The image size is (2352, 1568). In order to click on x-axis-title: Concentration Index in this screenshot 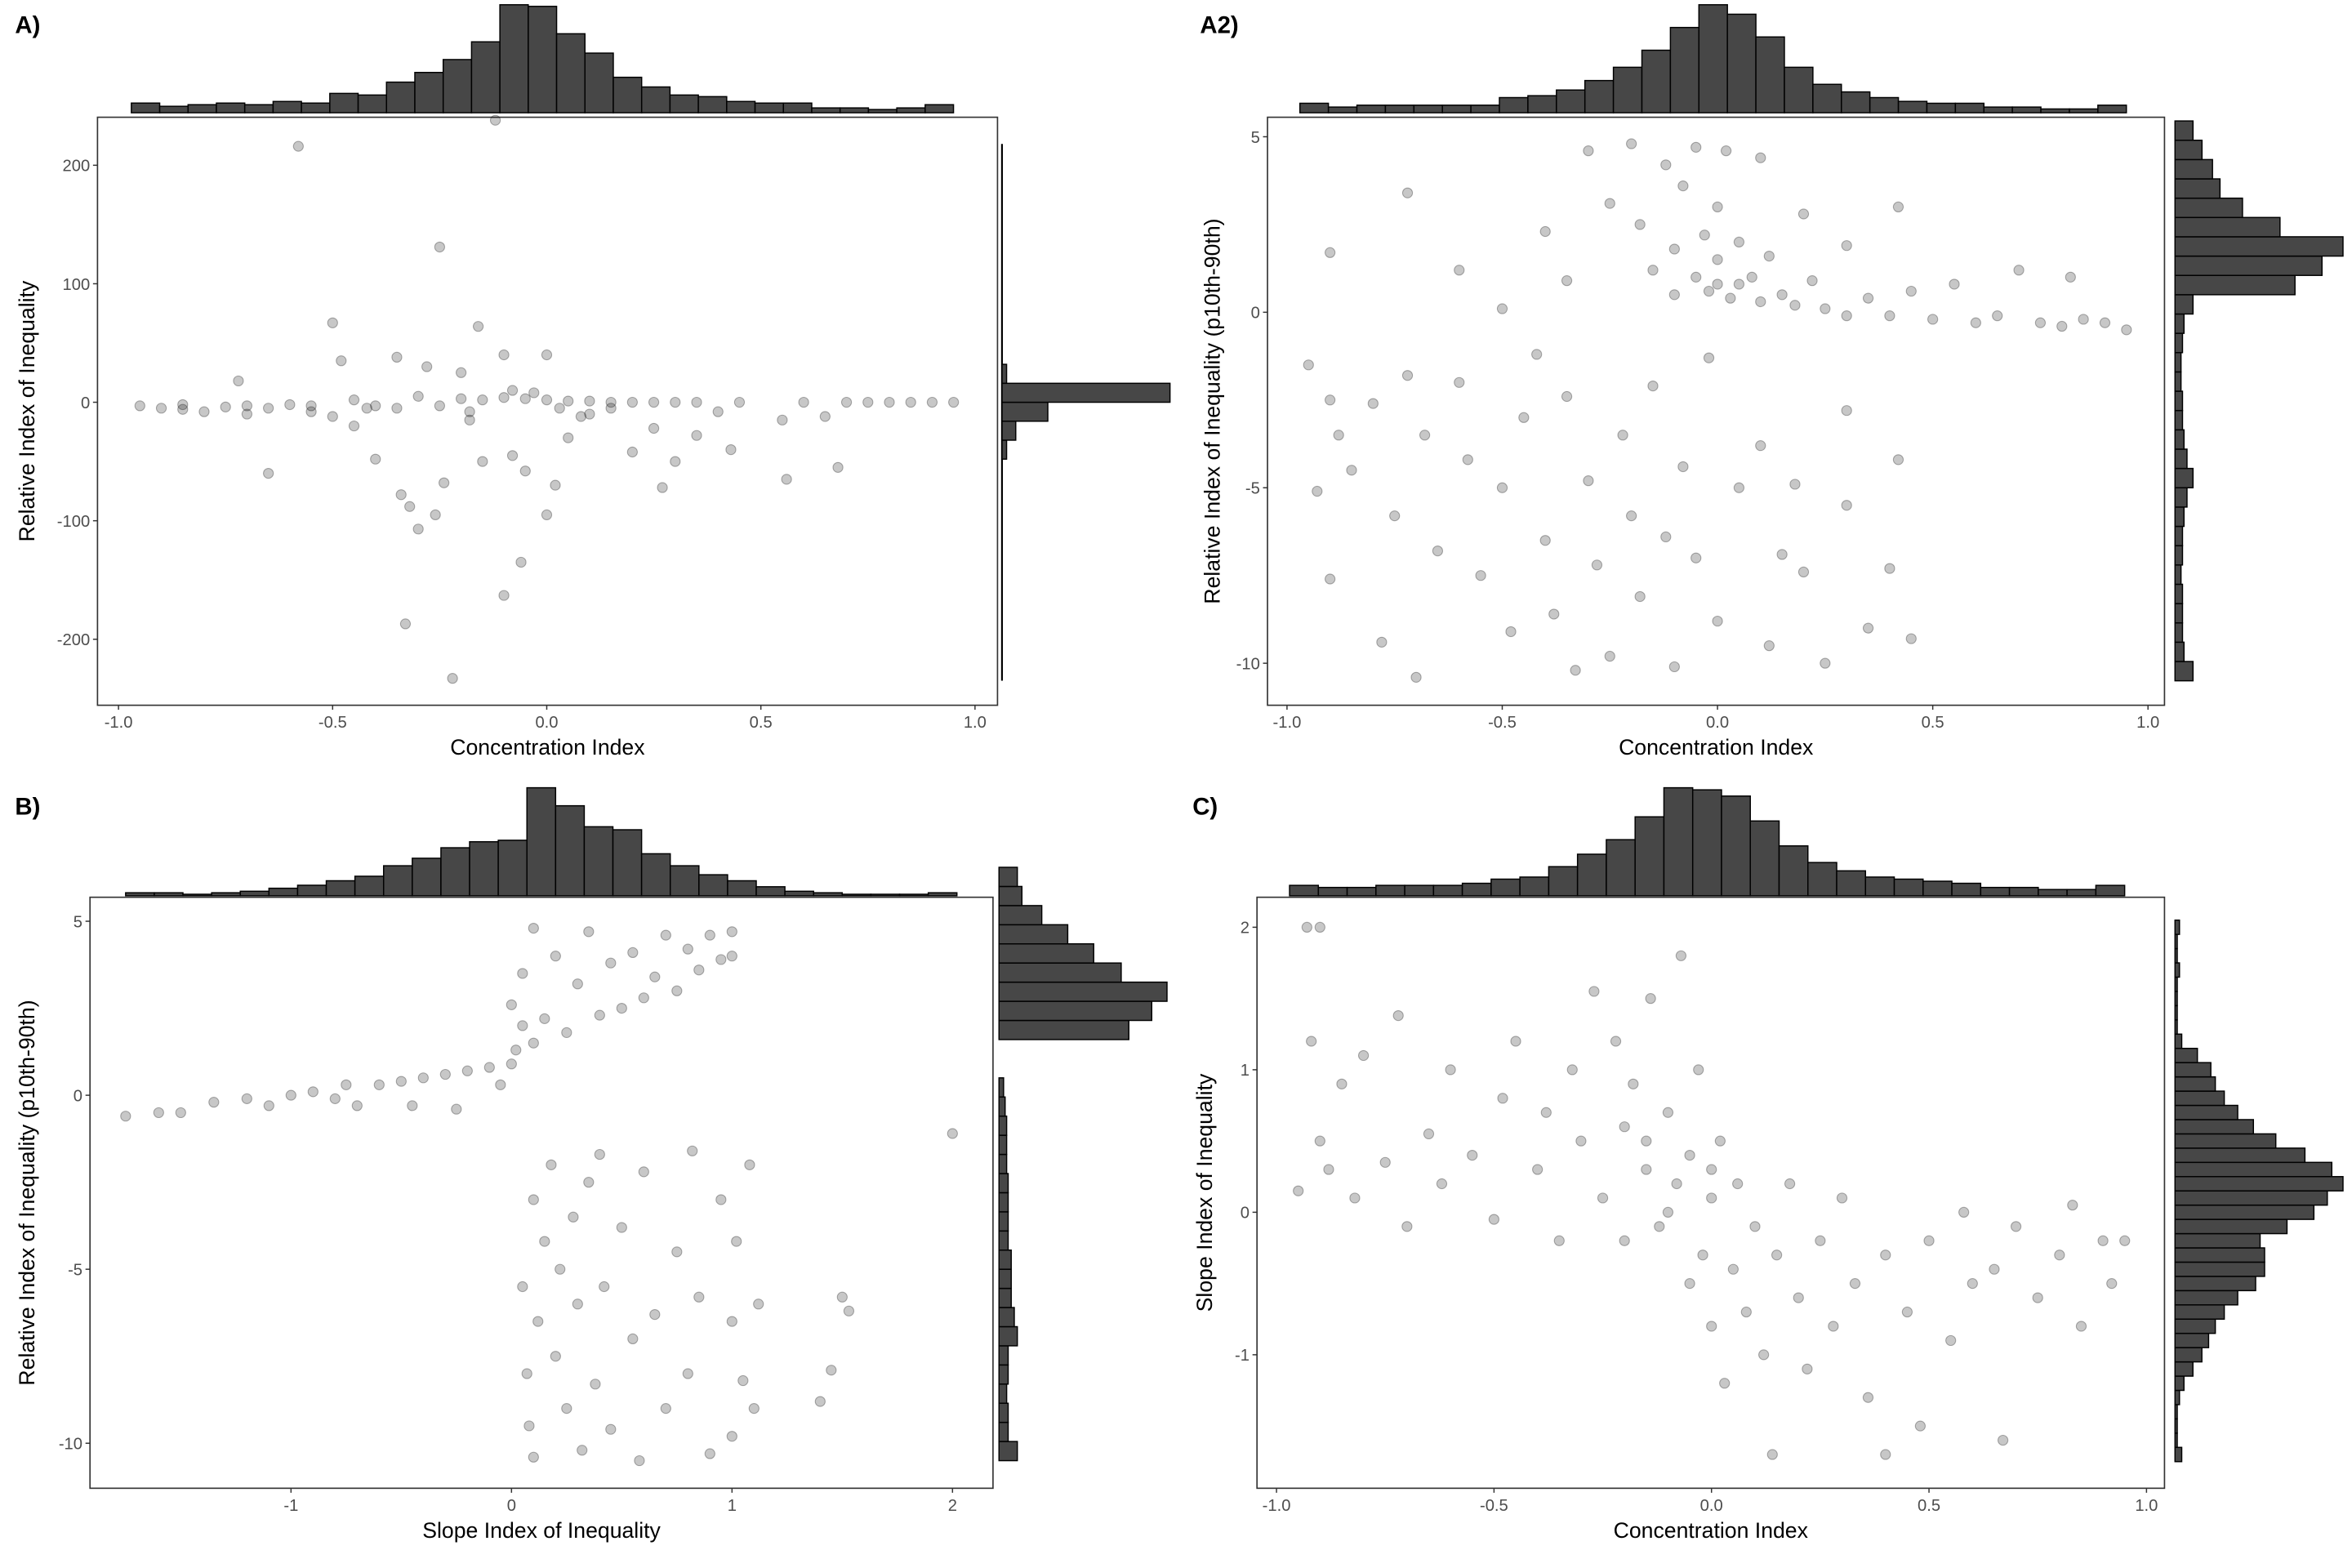, I will do `click(1716, 747)`.